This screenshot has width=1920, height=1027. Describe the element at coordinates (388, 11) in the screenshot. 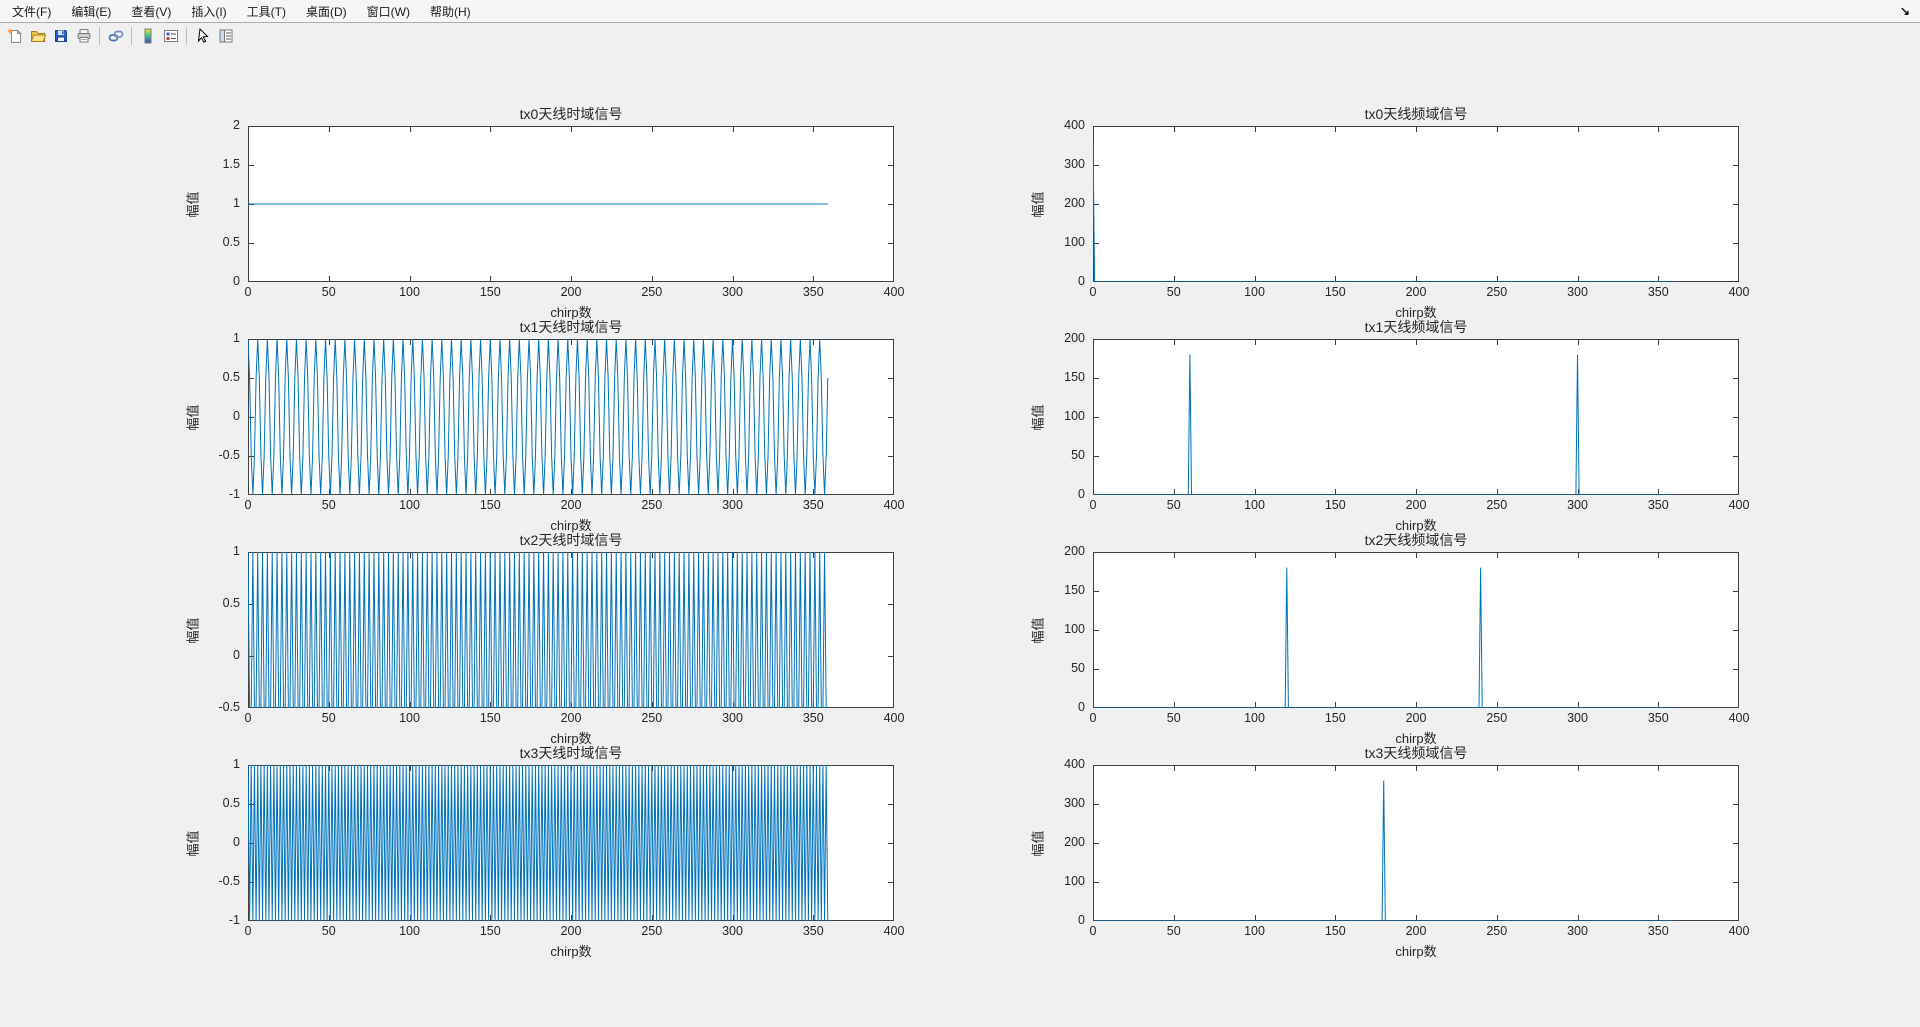

I see `menu-window: 窗口(W)` at that location.